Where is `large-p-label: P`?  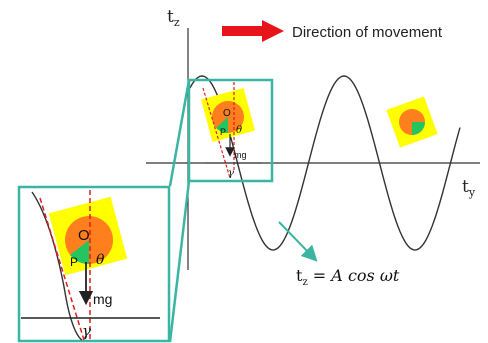
large-p-label: P is located at coordinates (74, 262).